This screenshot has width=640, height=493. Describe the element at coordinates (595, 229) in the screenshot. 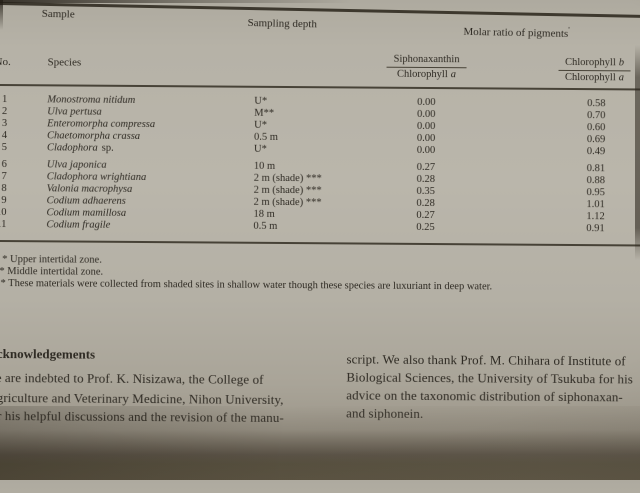

I see `chlorophyll-ratio-cell: 0.91` at that location.